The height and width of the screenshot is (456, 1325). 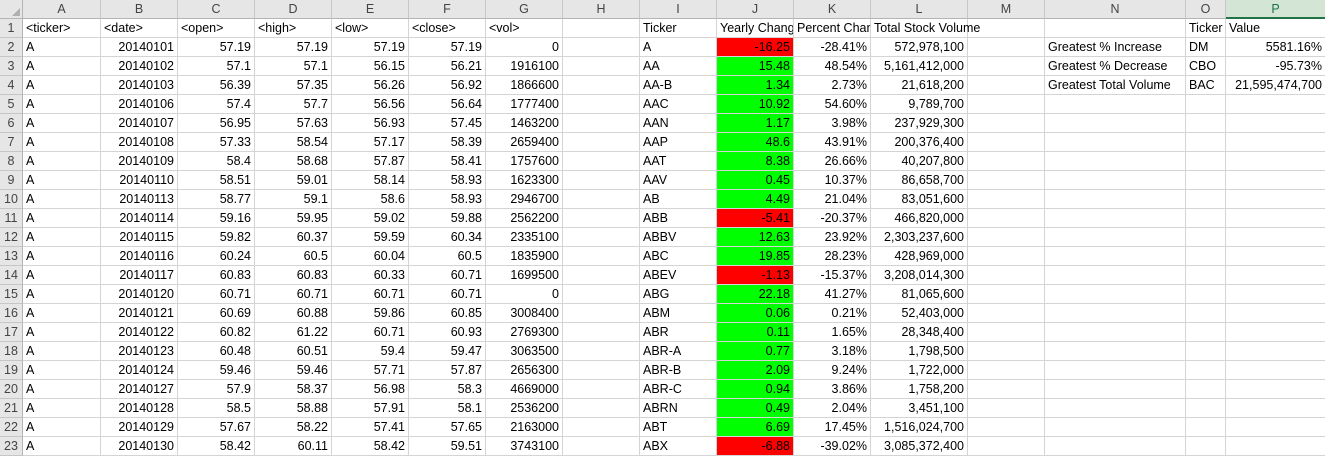 I want to click on cell-c19: 59.46, so click(x=216, y=370).